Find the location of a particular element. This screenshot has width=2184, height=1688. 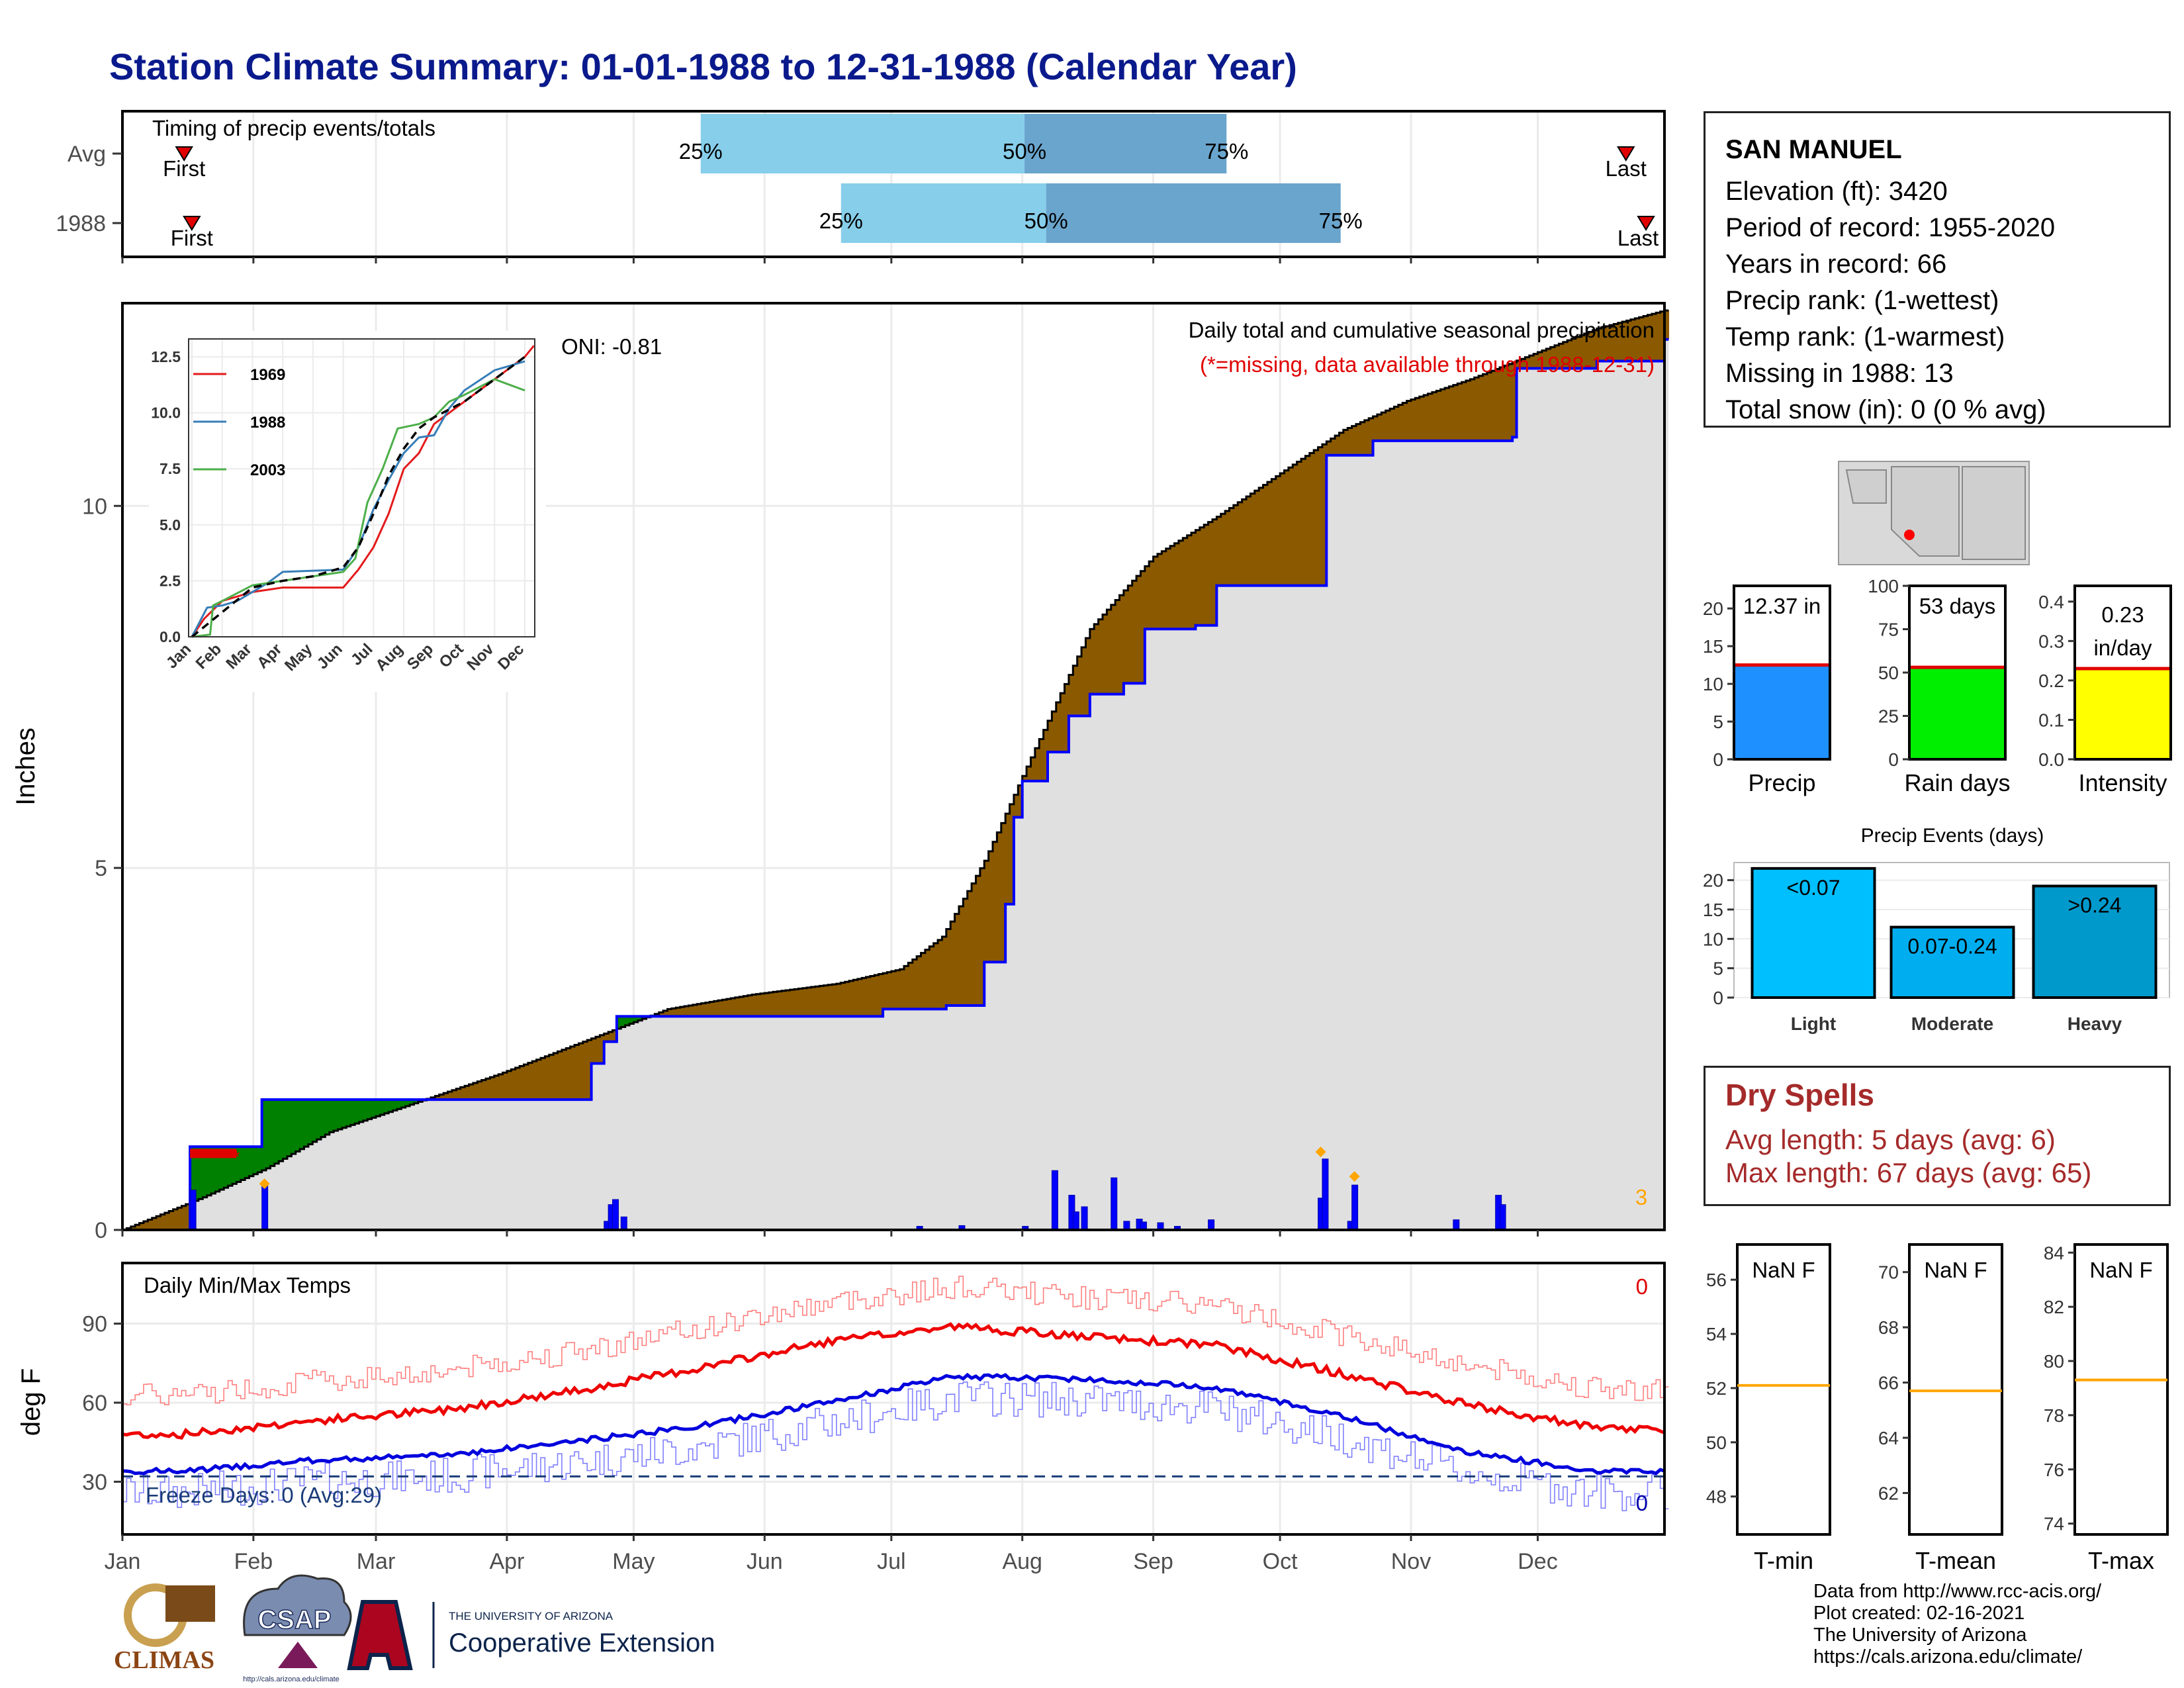

daily-max-temp-line is located at coordinates (896, 1340).